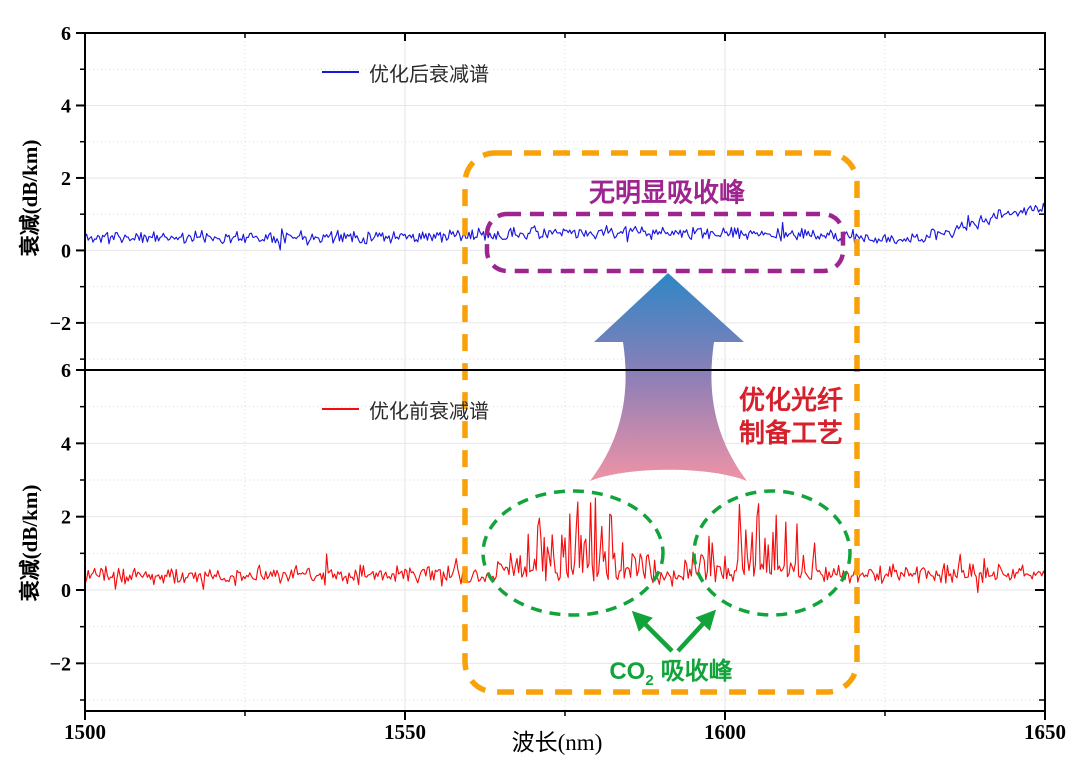 Image resolution: width=1080 pixels, height=773 pixels. I want to click on process-optimization-label: 优化光纤 制备工艺, so click(791, 417).